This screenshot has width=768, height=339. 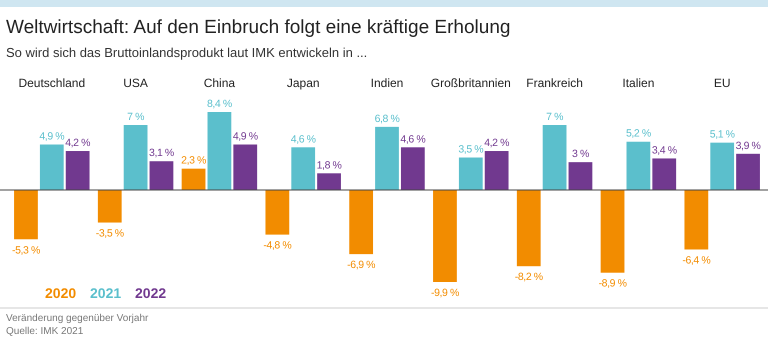 What do you see at coordinates (303, 83) in the screenshot?
I see `x-tick-label: Japan` at bounding box center [303, 83].